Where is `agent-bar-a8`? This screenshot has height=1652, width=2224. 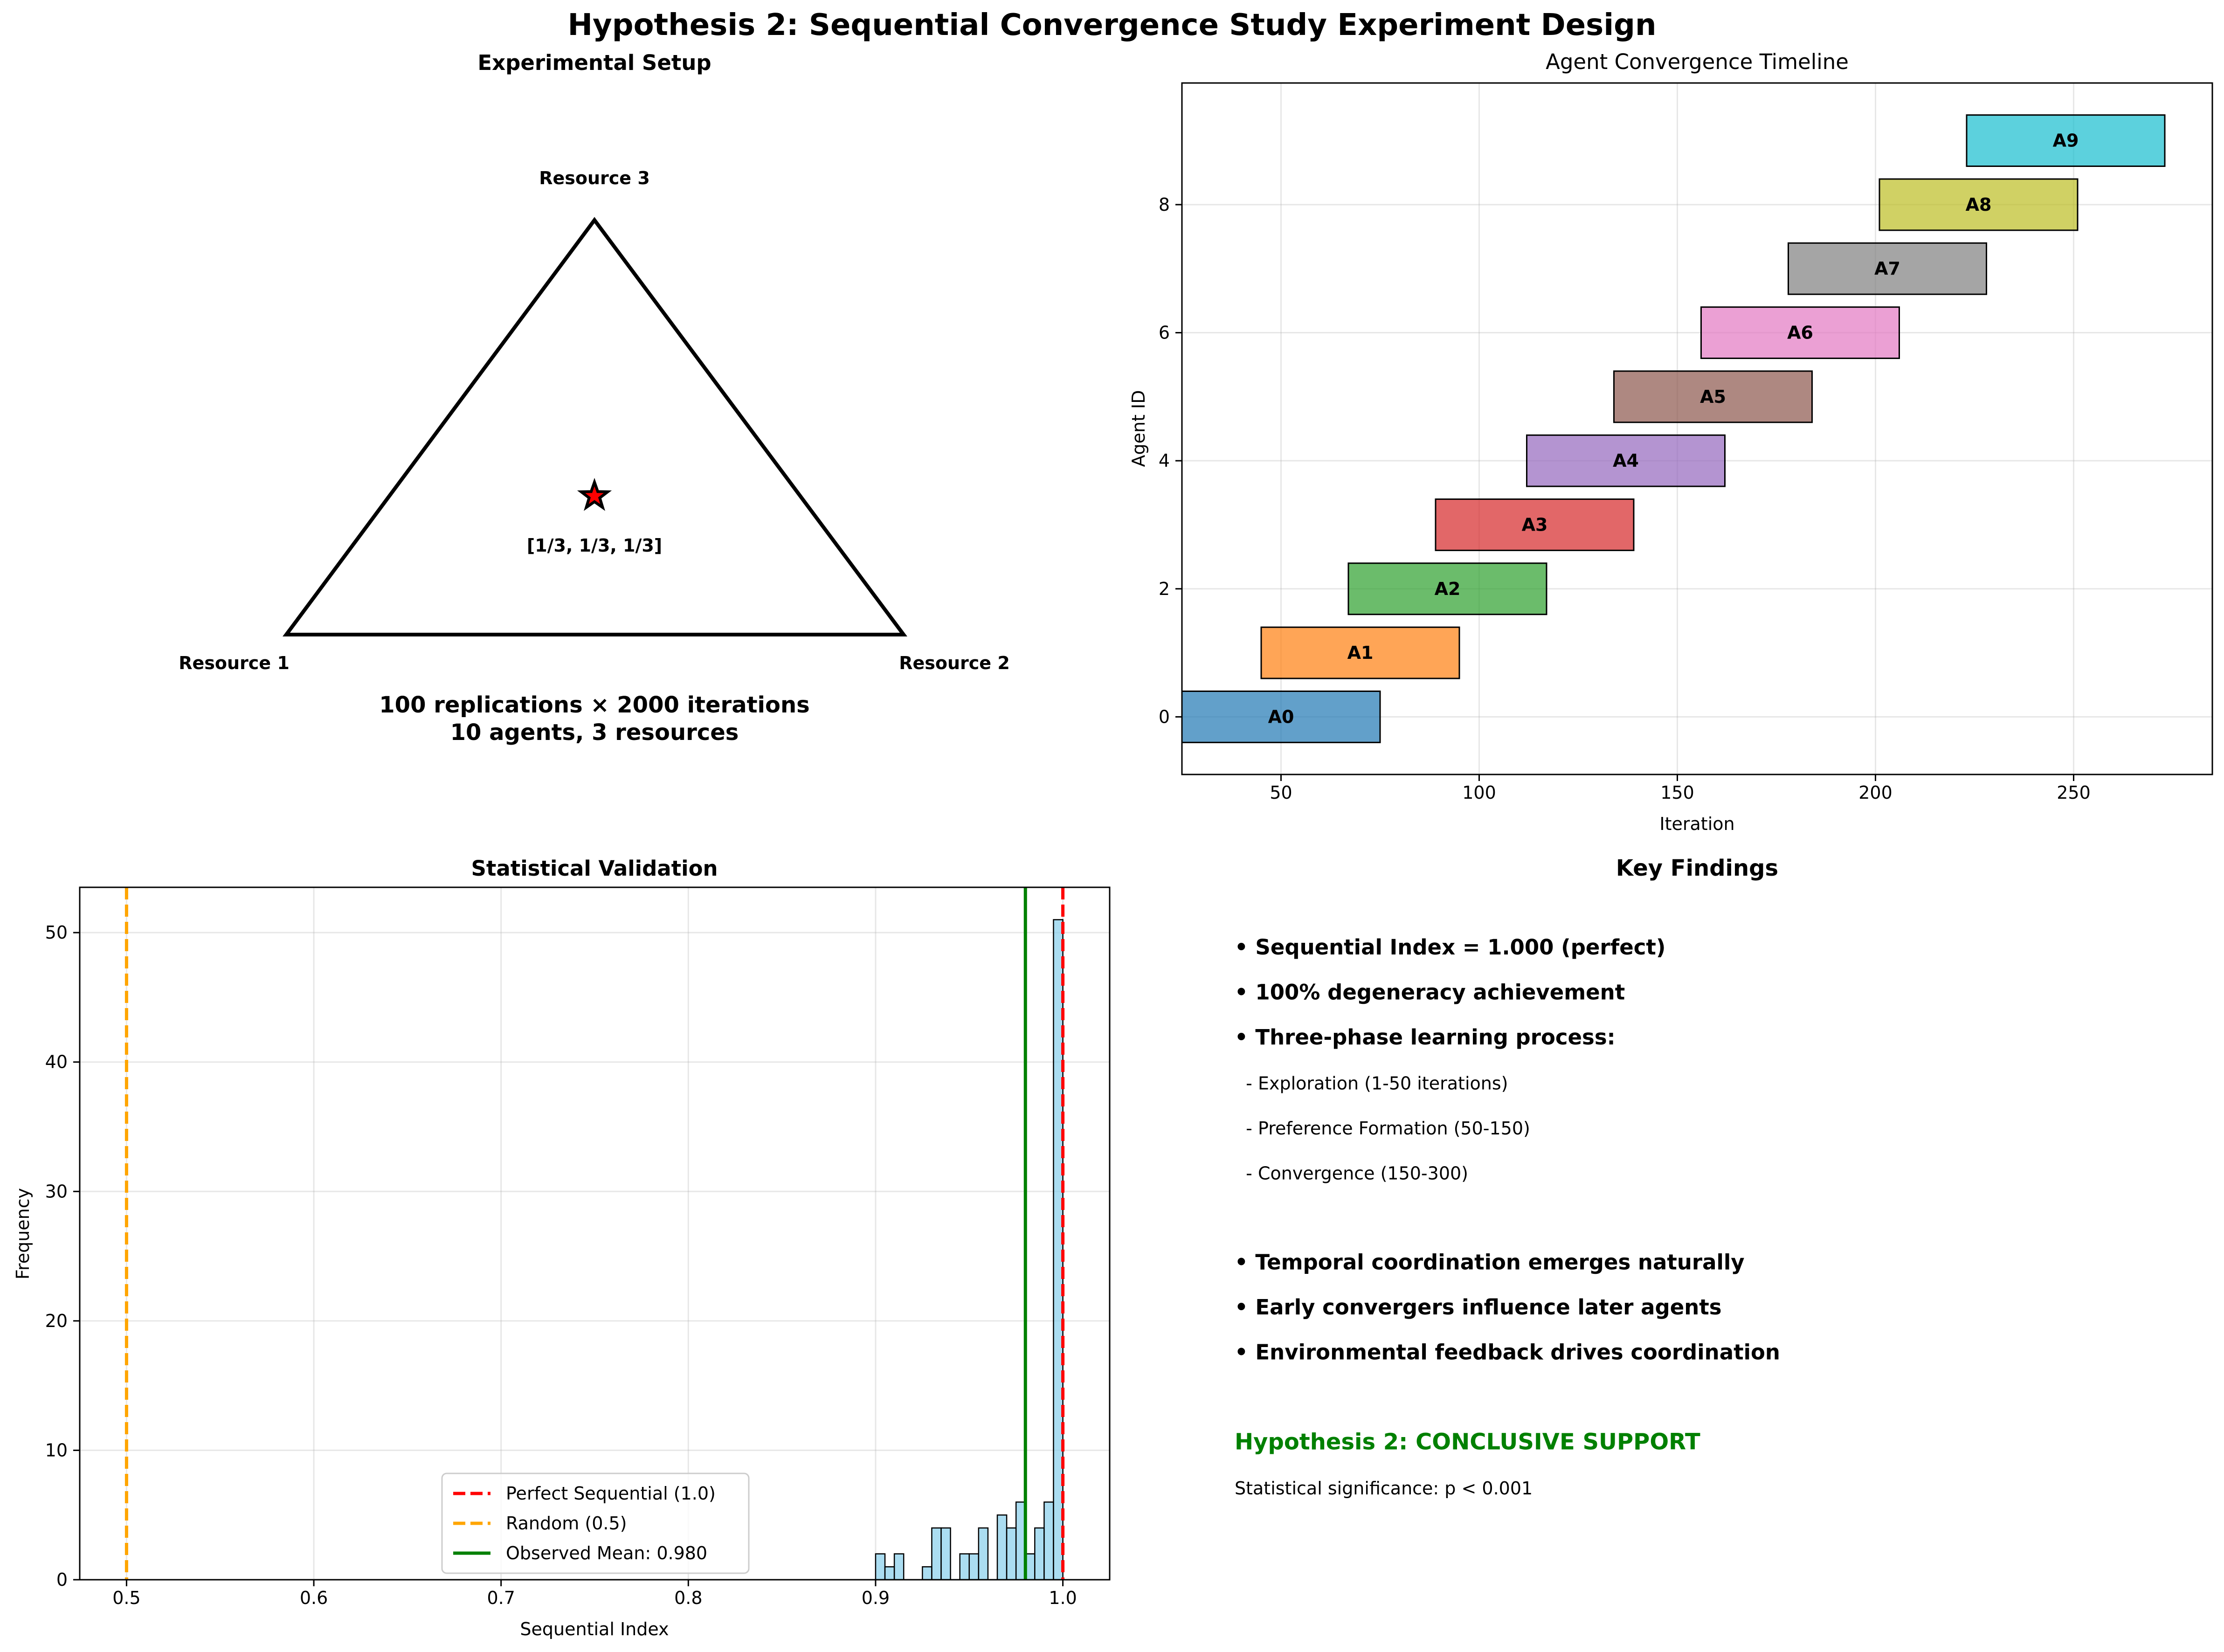 agent-bar-a8 is located at coordinates (1979, 204).